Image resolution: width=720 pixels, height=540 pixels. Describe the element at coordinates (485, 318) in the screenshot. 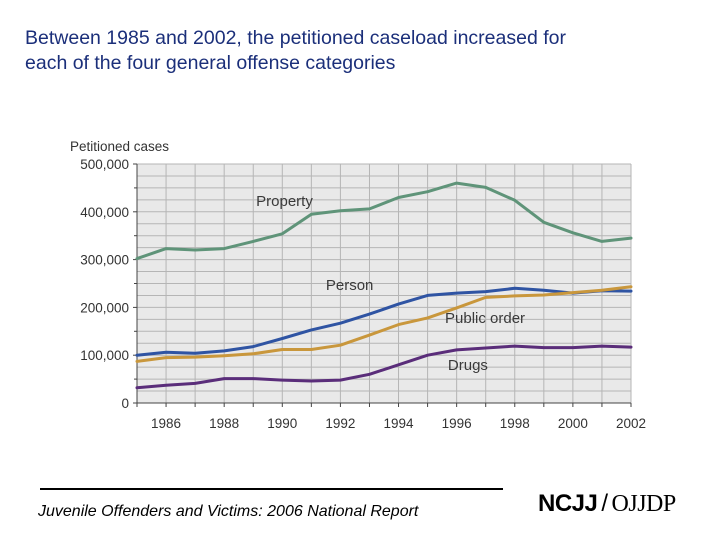

I see `series-label-public-order: Public order` at that location.